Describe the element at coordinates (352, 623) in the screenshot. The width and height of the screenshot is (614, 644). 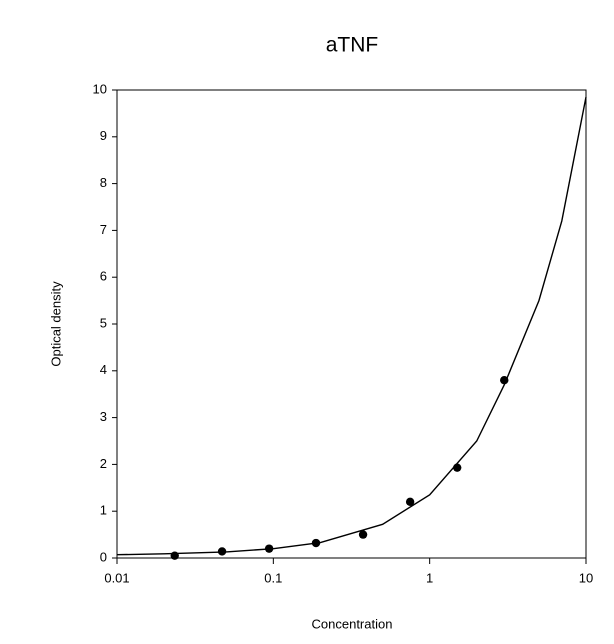
I see `x-axis-label: Concentration` at that location.